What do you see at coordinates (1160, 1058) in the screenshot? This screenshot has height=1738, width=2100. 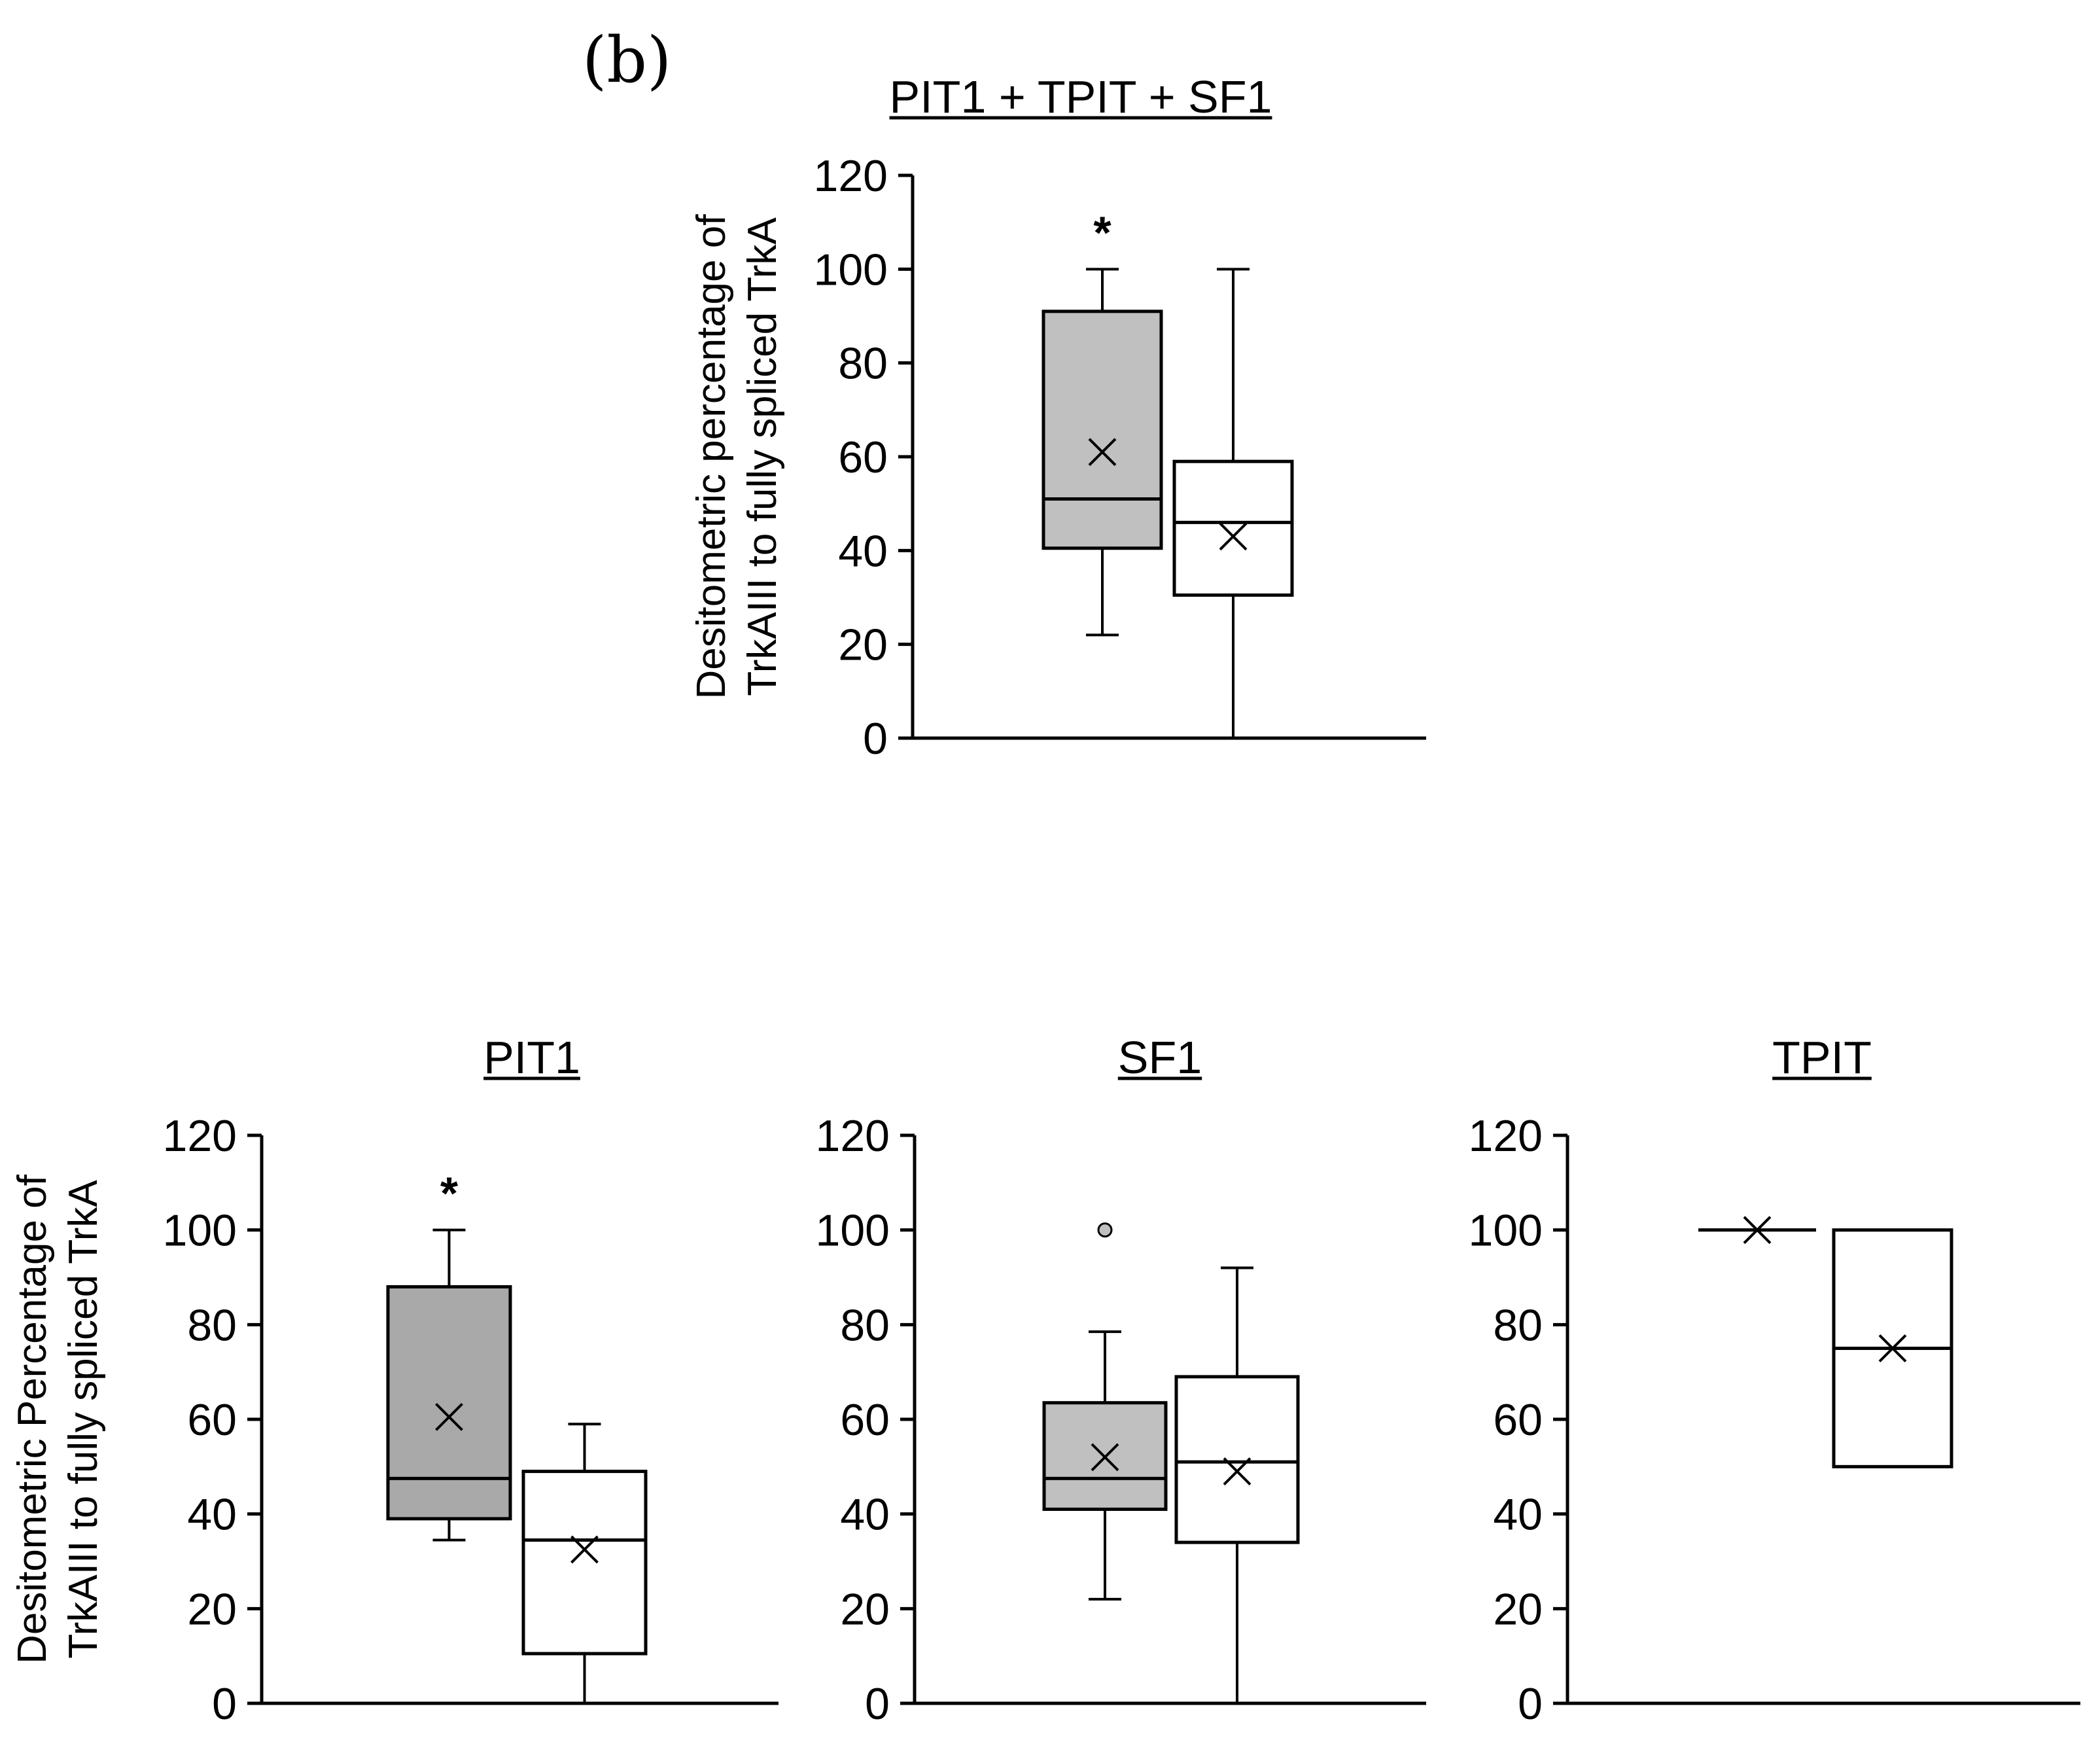 I see `chart-title: SF1` at bounding box center [1160, 1058].